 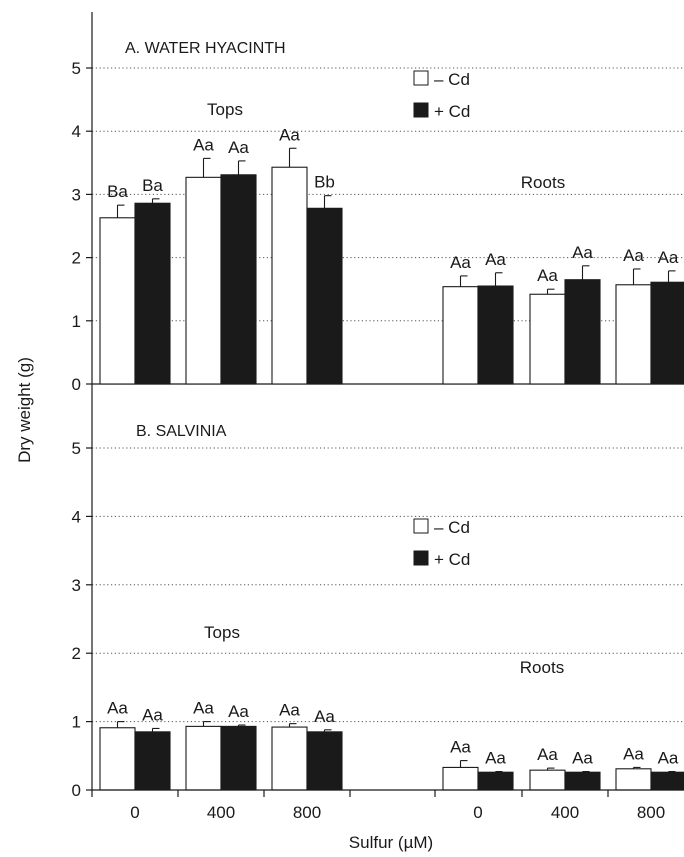 I want to click on panel-title: B. SALVINIA, so click(x=181, y=431).